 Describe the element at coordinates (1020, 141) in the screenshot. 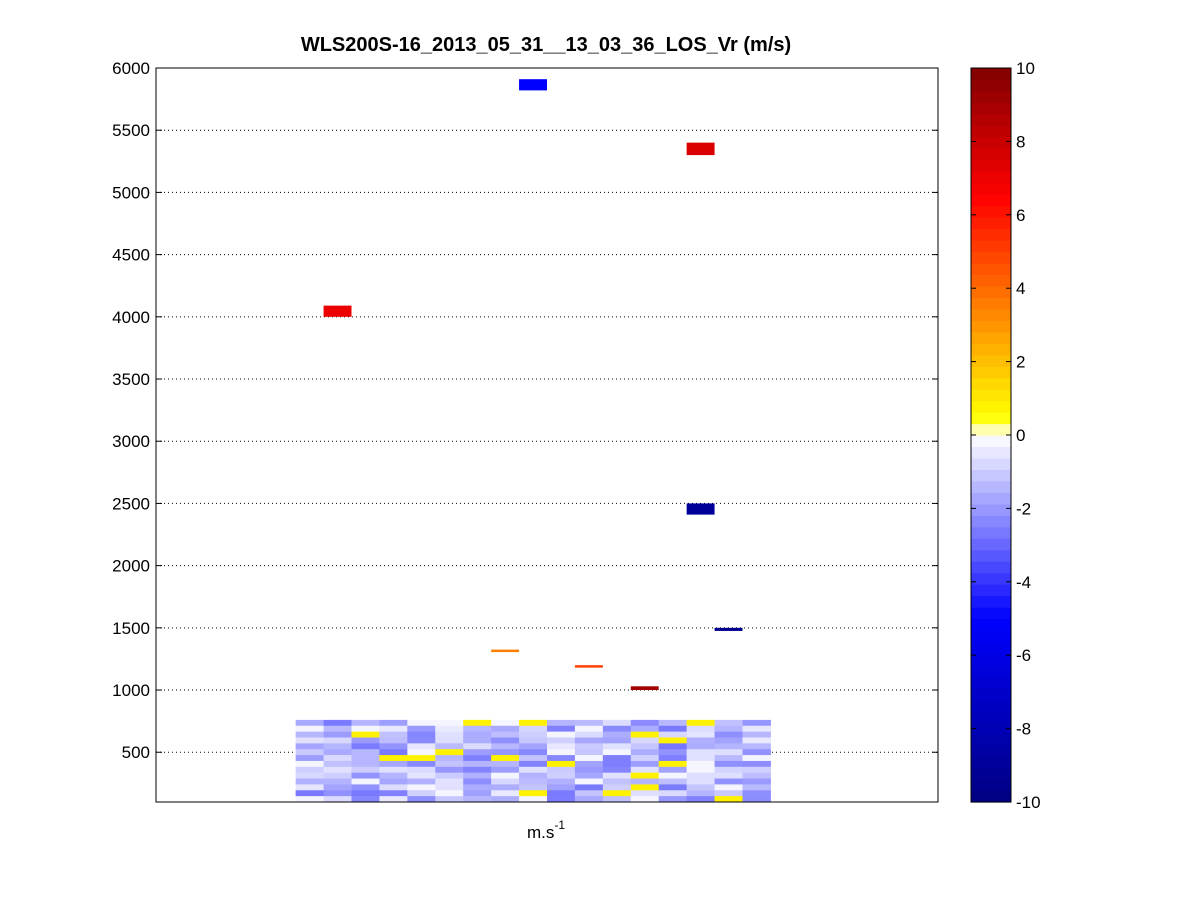

I see `colorbar-tick-label: 8` at that location.